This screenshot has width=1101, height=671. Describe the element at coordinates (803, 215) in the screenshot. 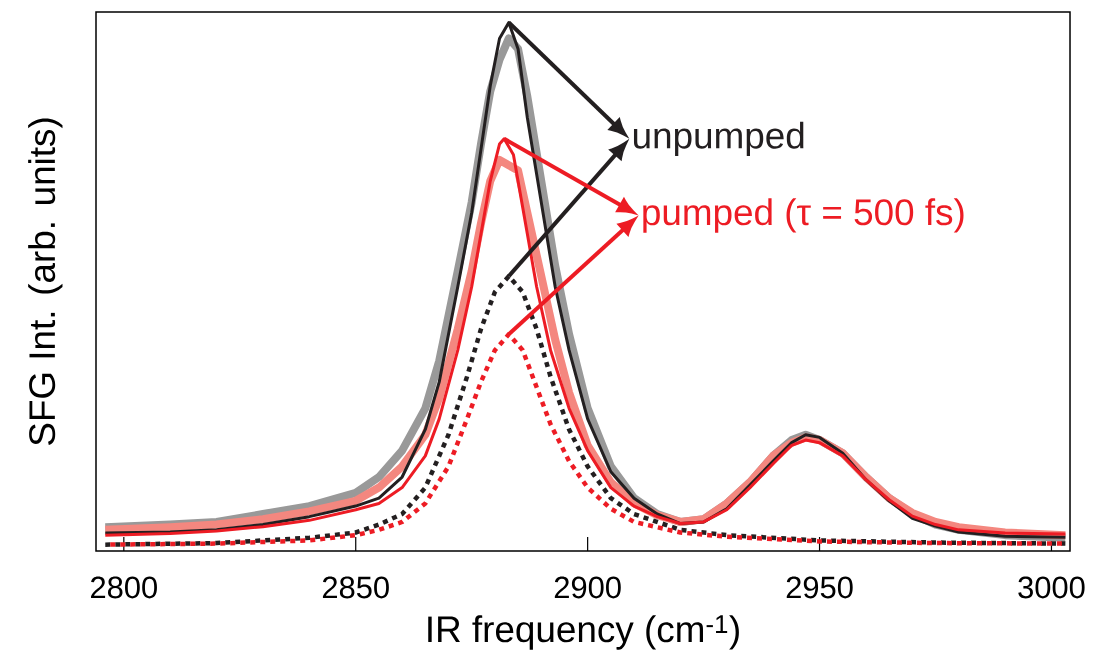

I see `legend-label: pumped (τ = 500 fs)` at that location.